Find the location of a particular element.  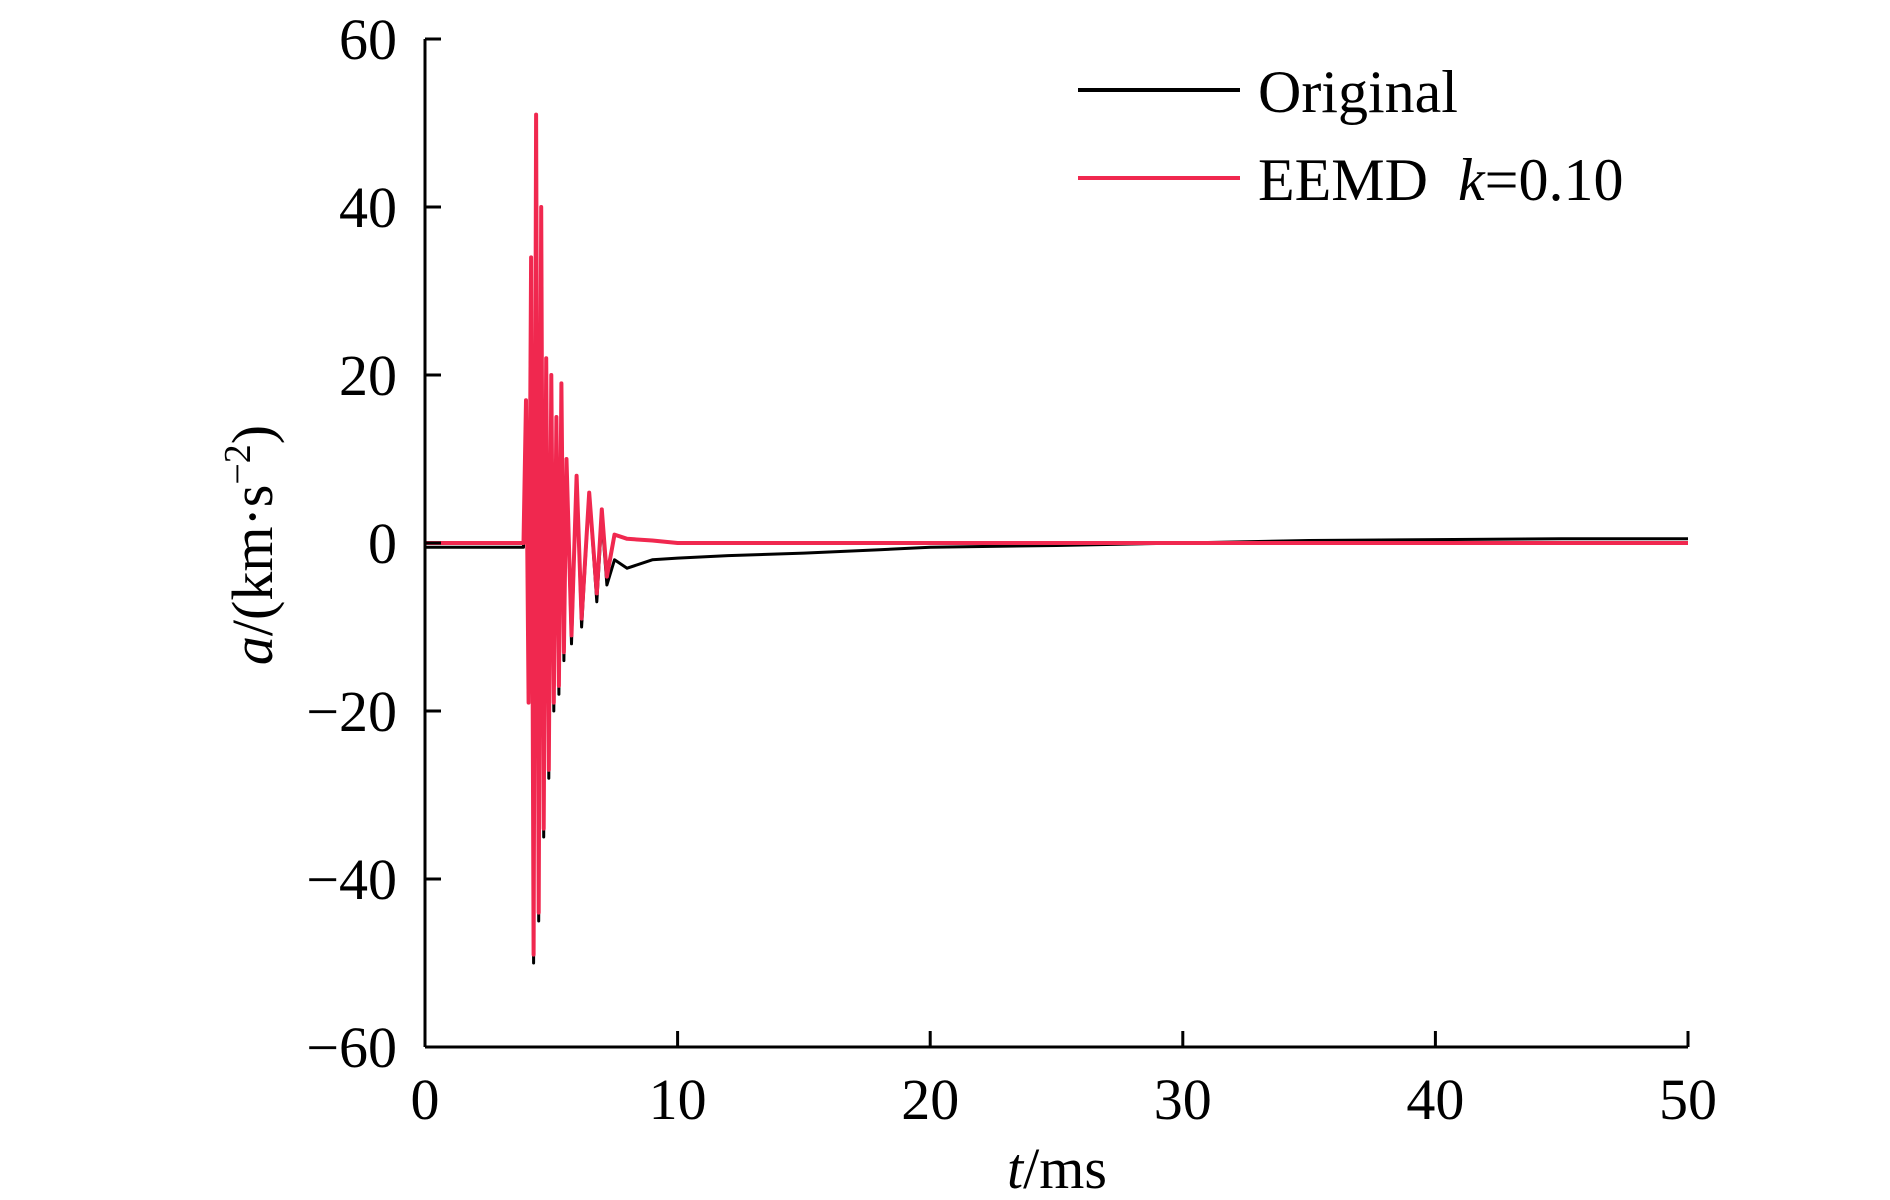

x-tick-label: 40 is located at coordinates (1435, 1099).